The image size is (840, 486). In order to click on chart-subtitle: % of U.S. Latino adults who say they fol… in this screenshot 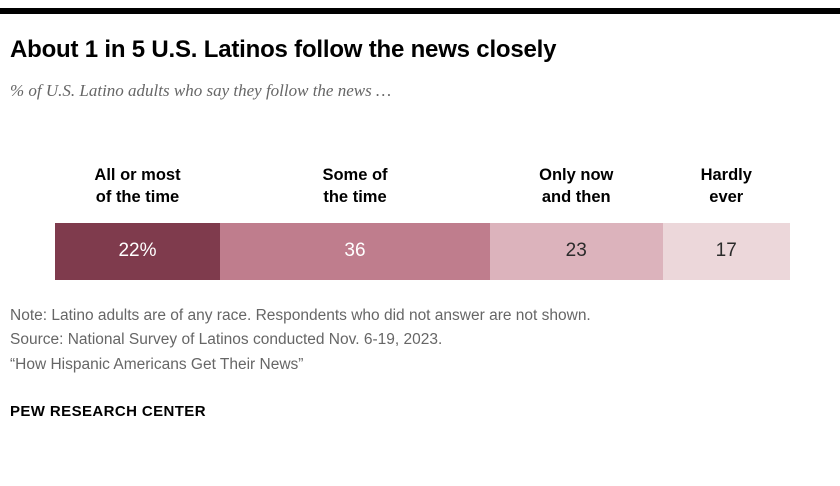, I will do `click(201, 90)`.